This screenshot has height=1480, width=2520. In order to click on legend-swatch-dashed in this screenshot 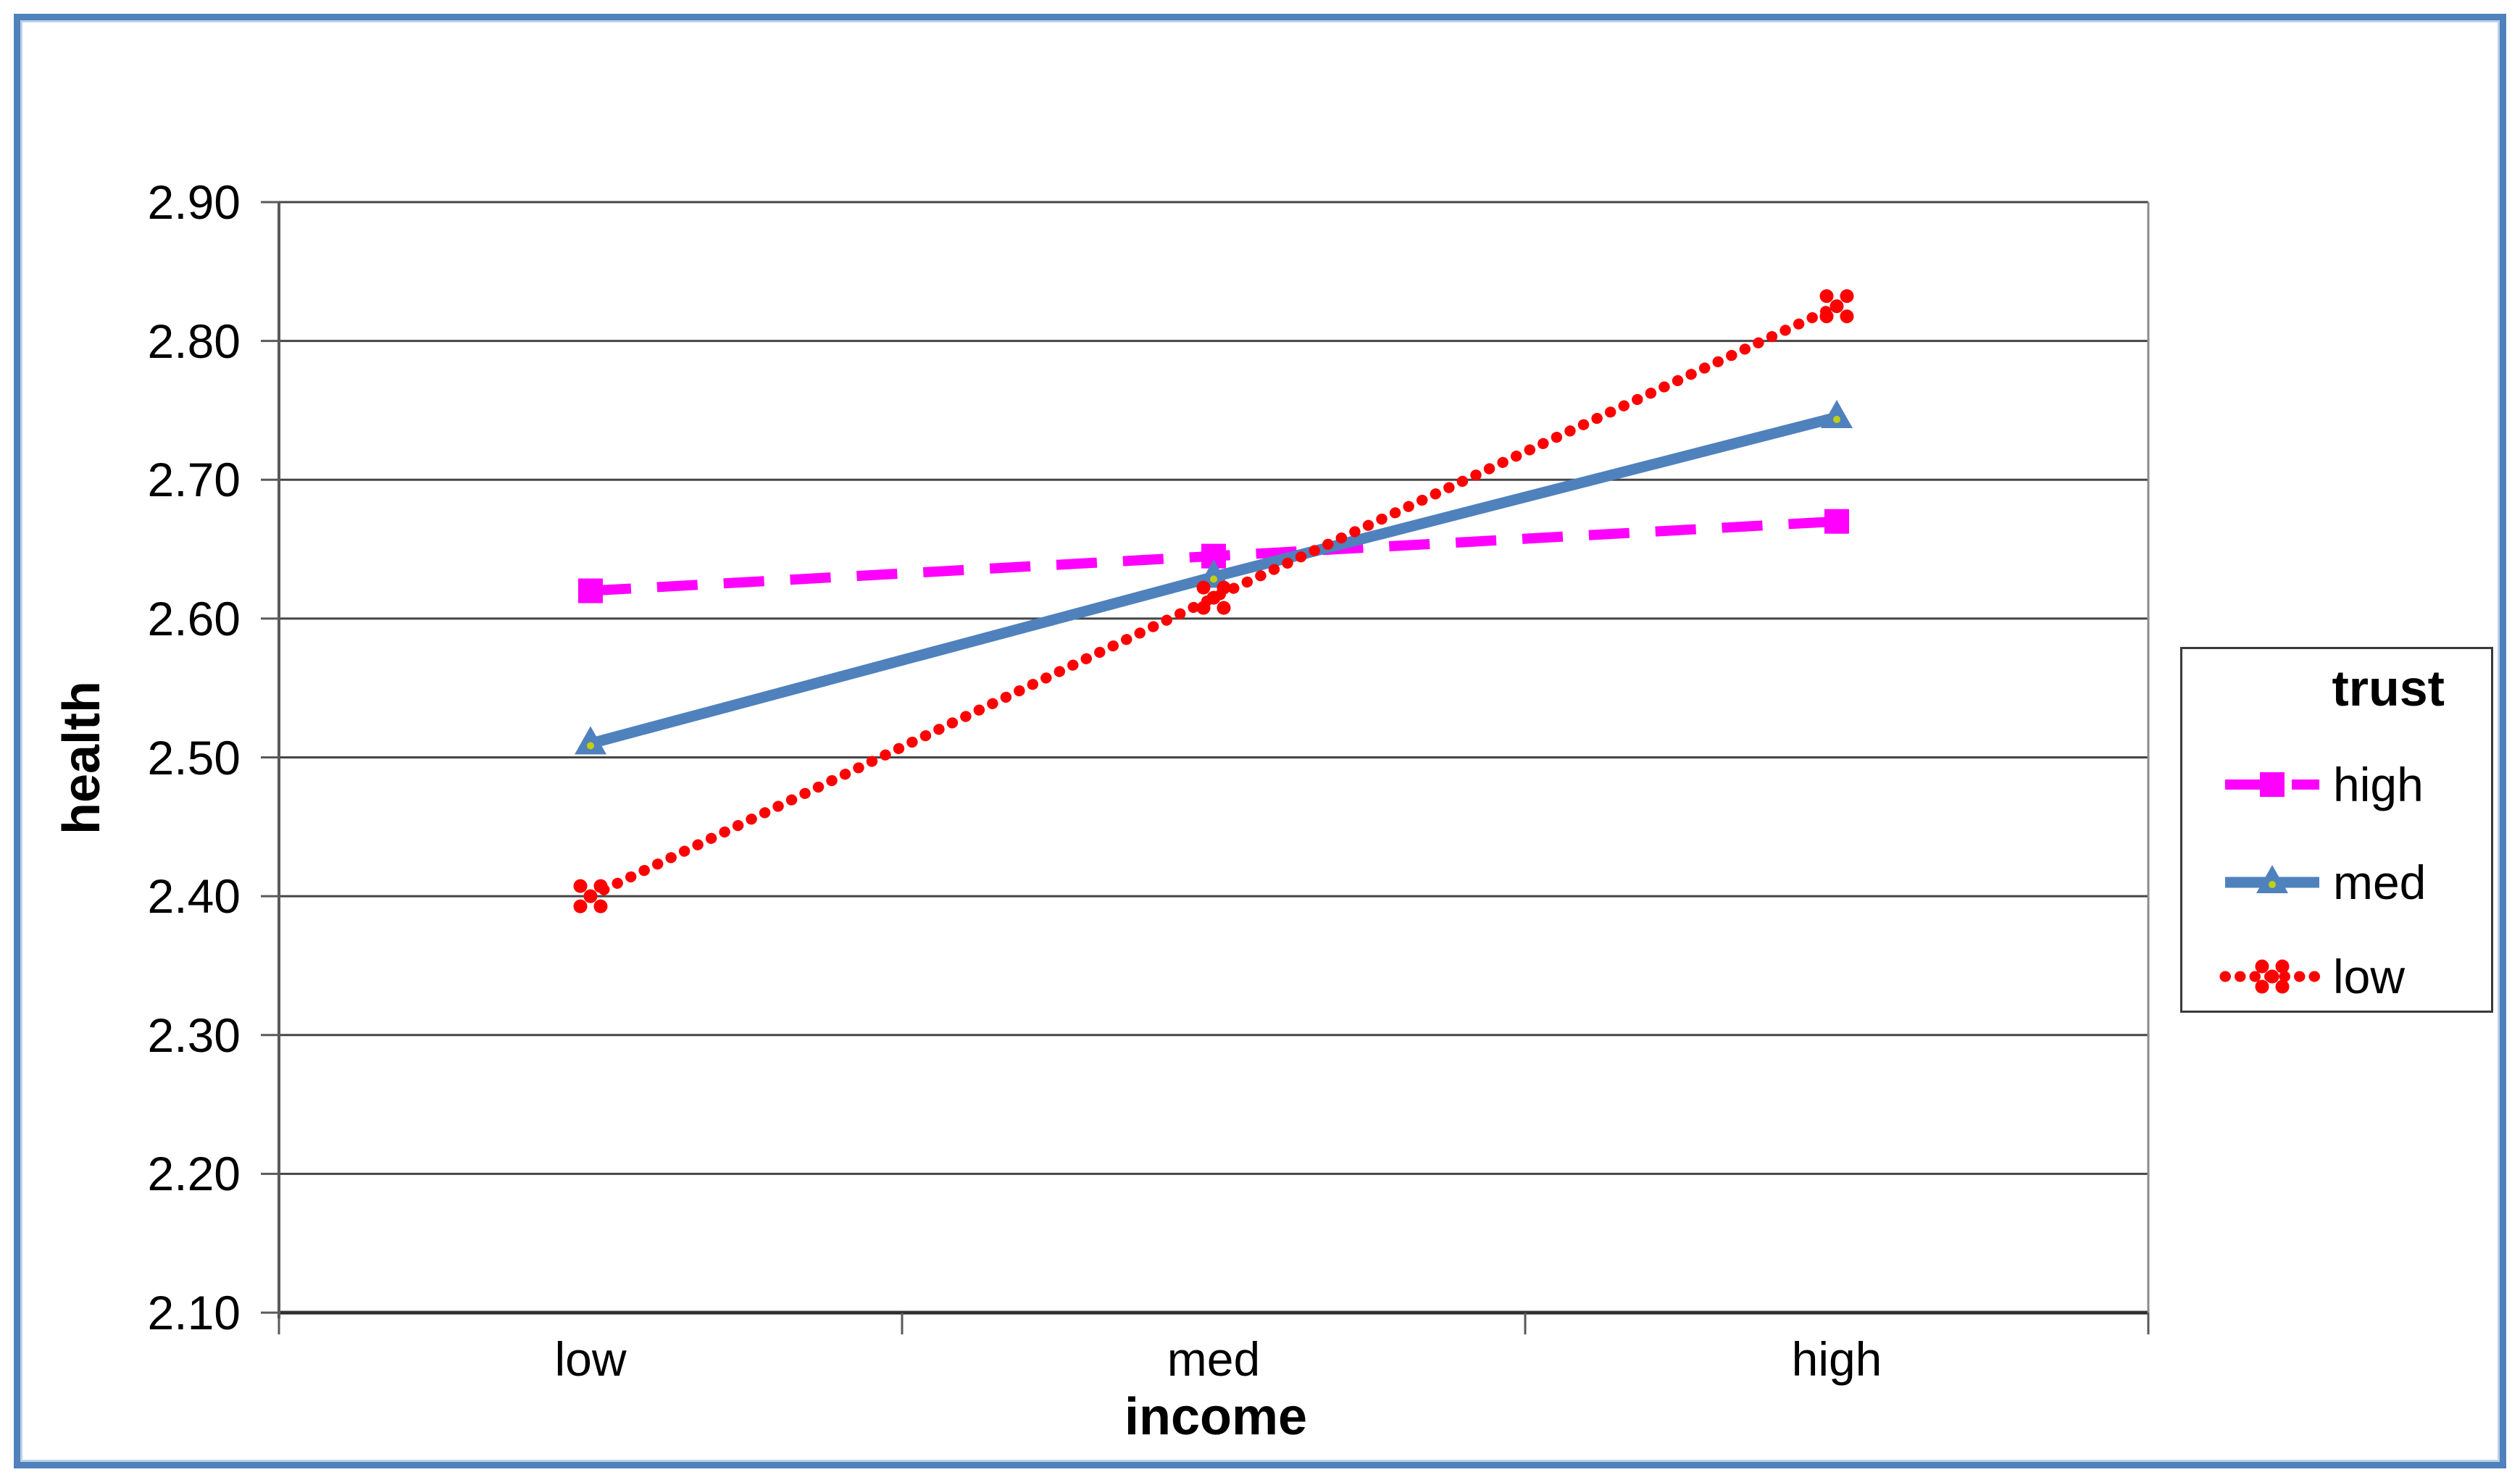, I will do `click(2272, 784)`.